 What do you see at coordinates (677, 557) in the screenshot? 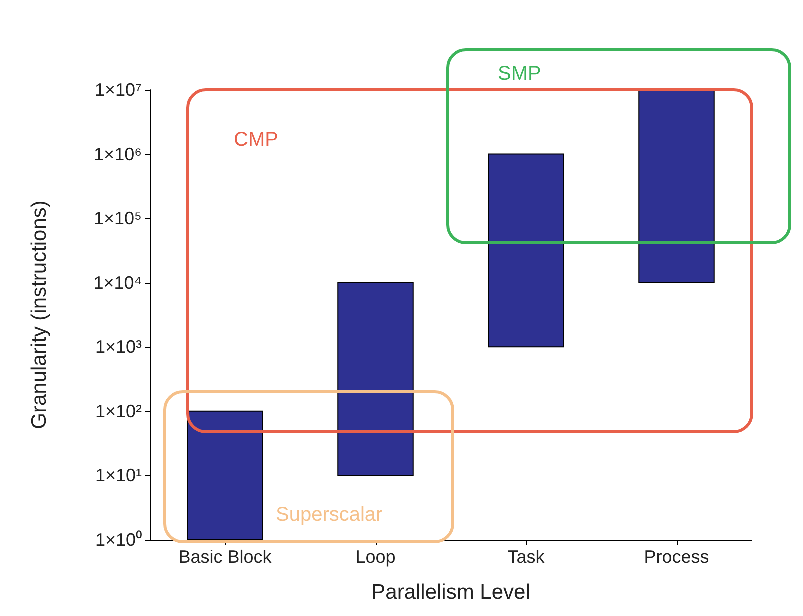
I see `x-tick-label: Process` at bounding box center [677, 557].